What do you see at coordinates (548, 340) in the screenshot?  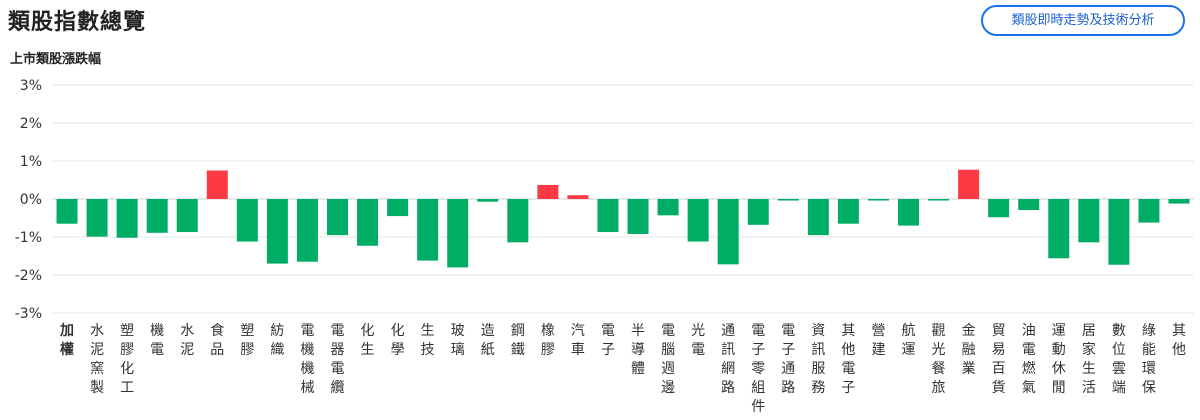 I see `x-tick-label: 橡膠` at bounding box center [548, 340].